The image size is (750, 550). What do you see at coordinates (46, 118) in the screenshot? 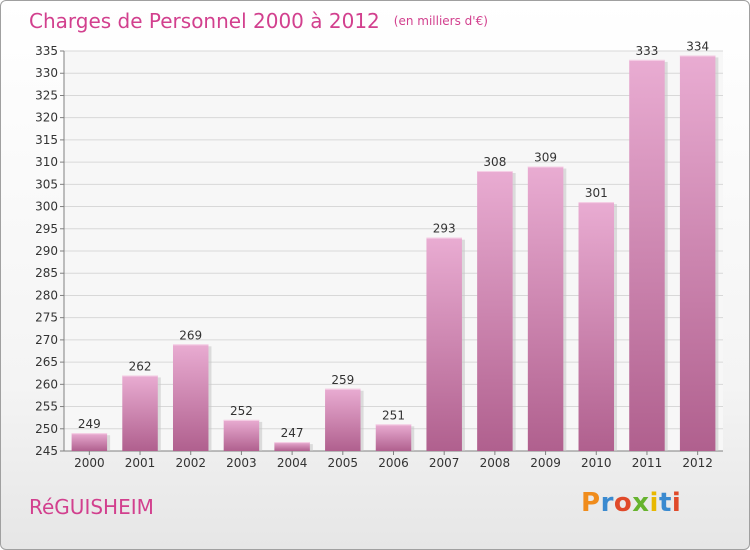
I see `y-tick-label: 320` at bounding box center [46, 118].